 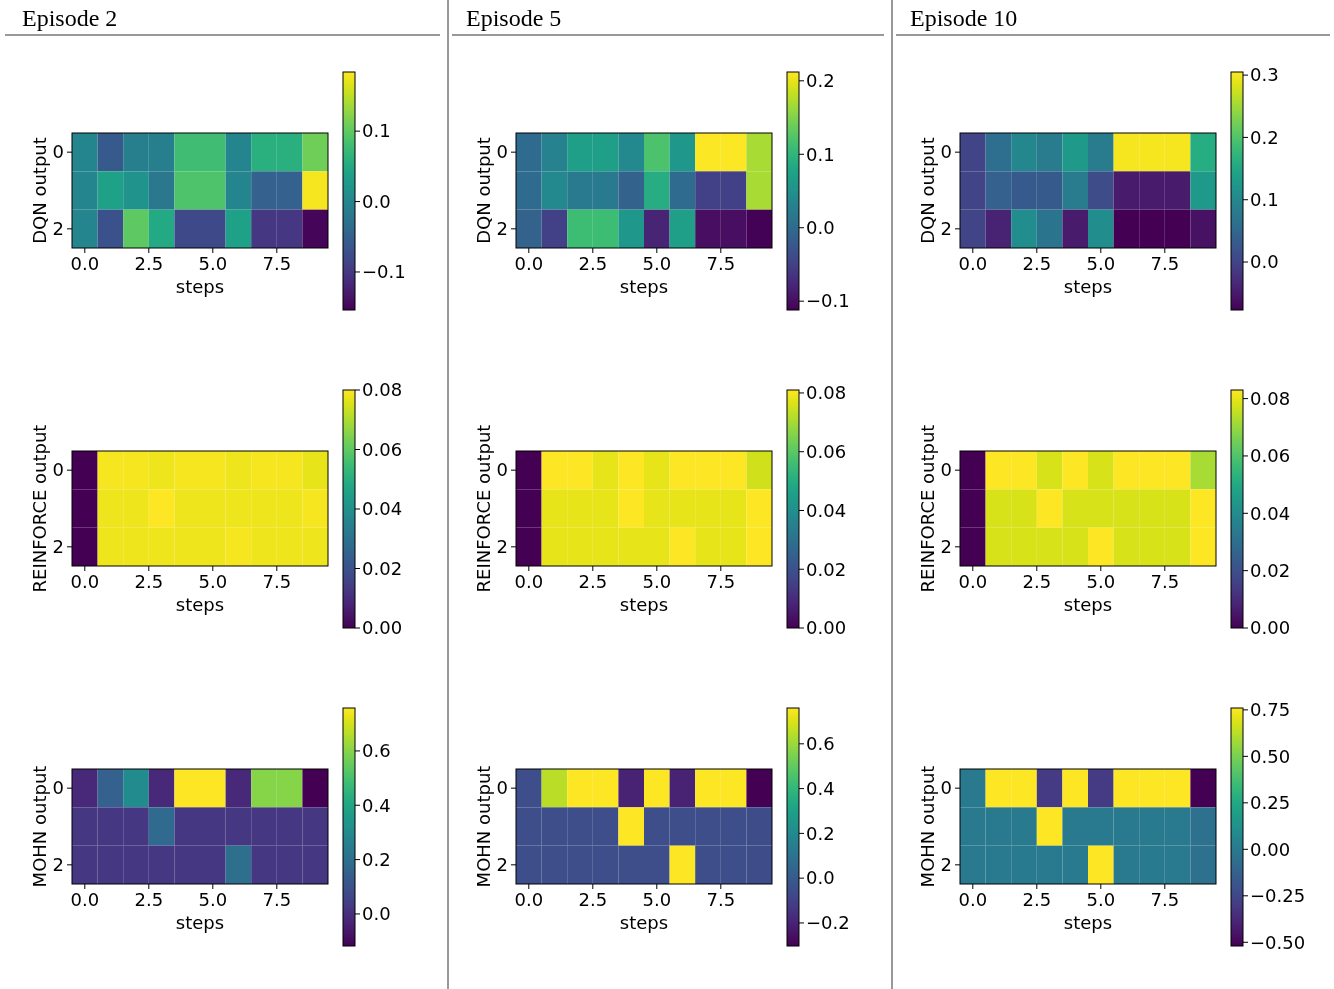 What do you see at coordinates (1270, 710) in the screenshot?
I see `color-bar-label: 0.75` at bounding box center [1270, 710].